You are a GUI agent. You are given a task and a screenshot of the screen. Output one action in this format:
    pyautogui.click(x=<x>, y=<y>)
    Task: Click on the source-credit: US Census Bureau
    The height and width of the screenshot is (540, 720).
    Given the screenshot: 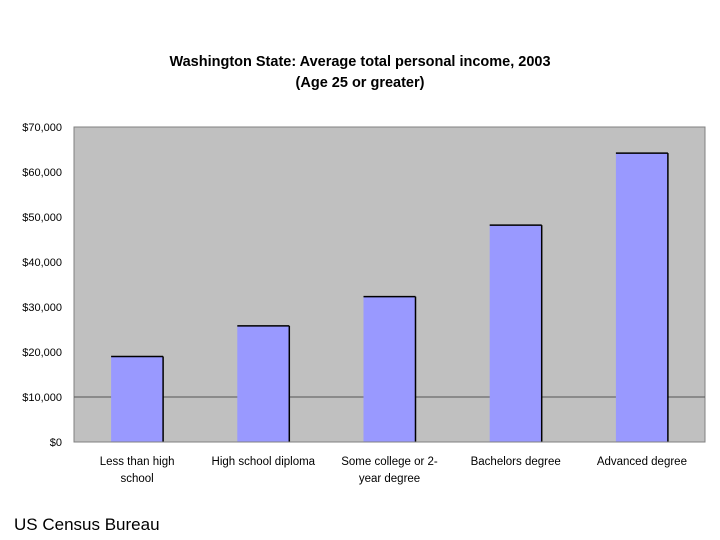 What is the action you would take?
    pyautogui.click(x=87, y=524)
    